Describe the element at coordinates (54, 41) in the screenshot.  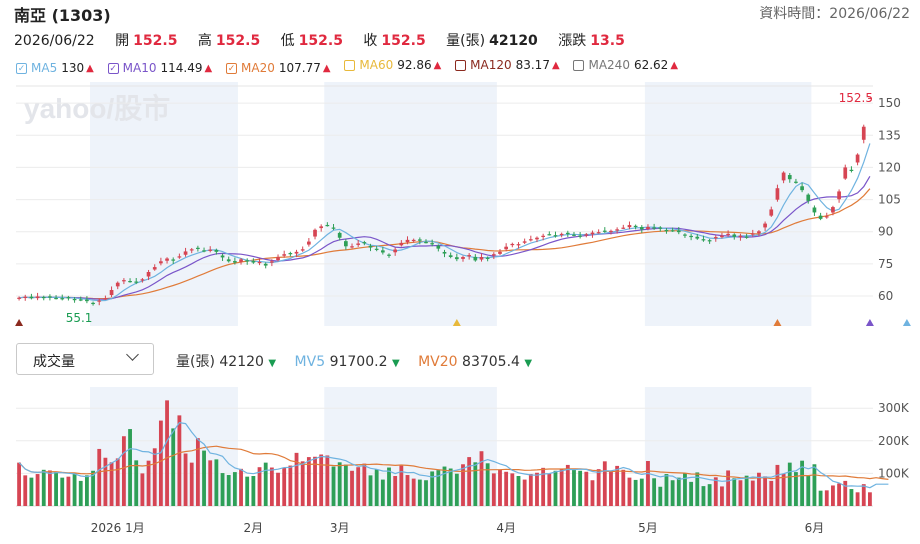
I see `quote-date: 2026/06/22` at that location.